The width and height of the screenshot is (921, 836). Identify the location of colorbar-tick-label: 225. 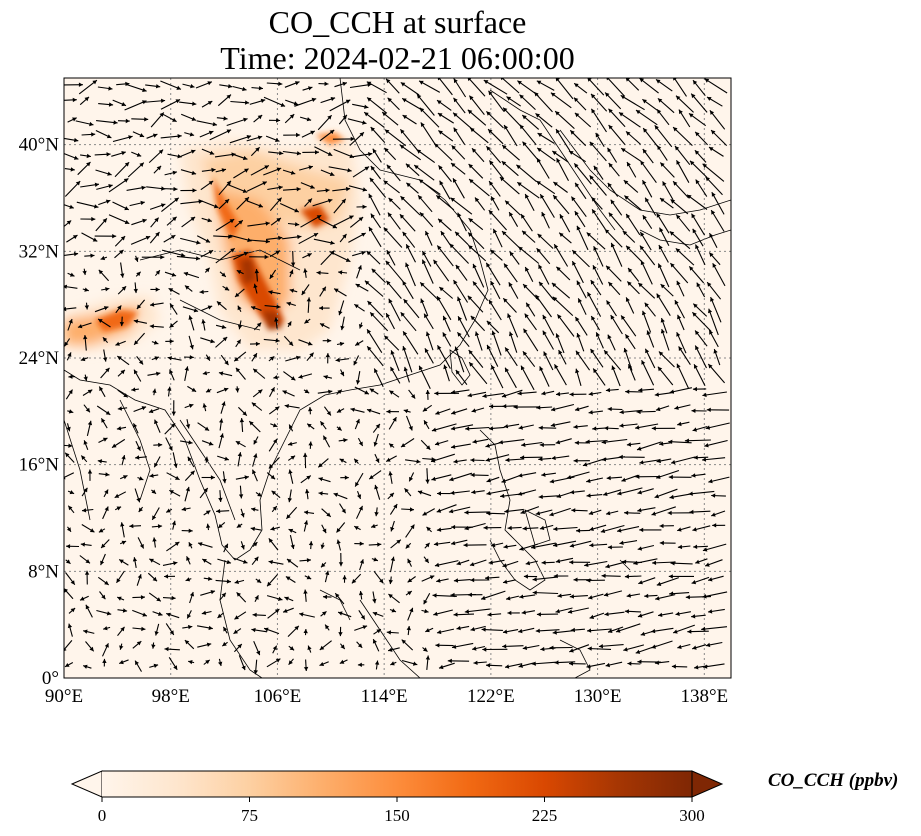
(545, 815).